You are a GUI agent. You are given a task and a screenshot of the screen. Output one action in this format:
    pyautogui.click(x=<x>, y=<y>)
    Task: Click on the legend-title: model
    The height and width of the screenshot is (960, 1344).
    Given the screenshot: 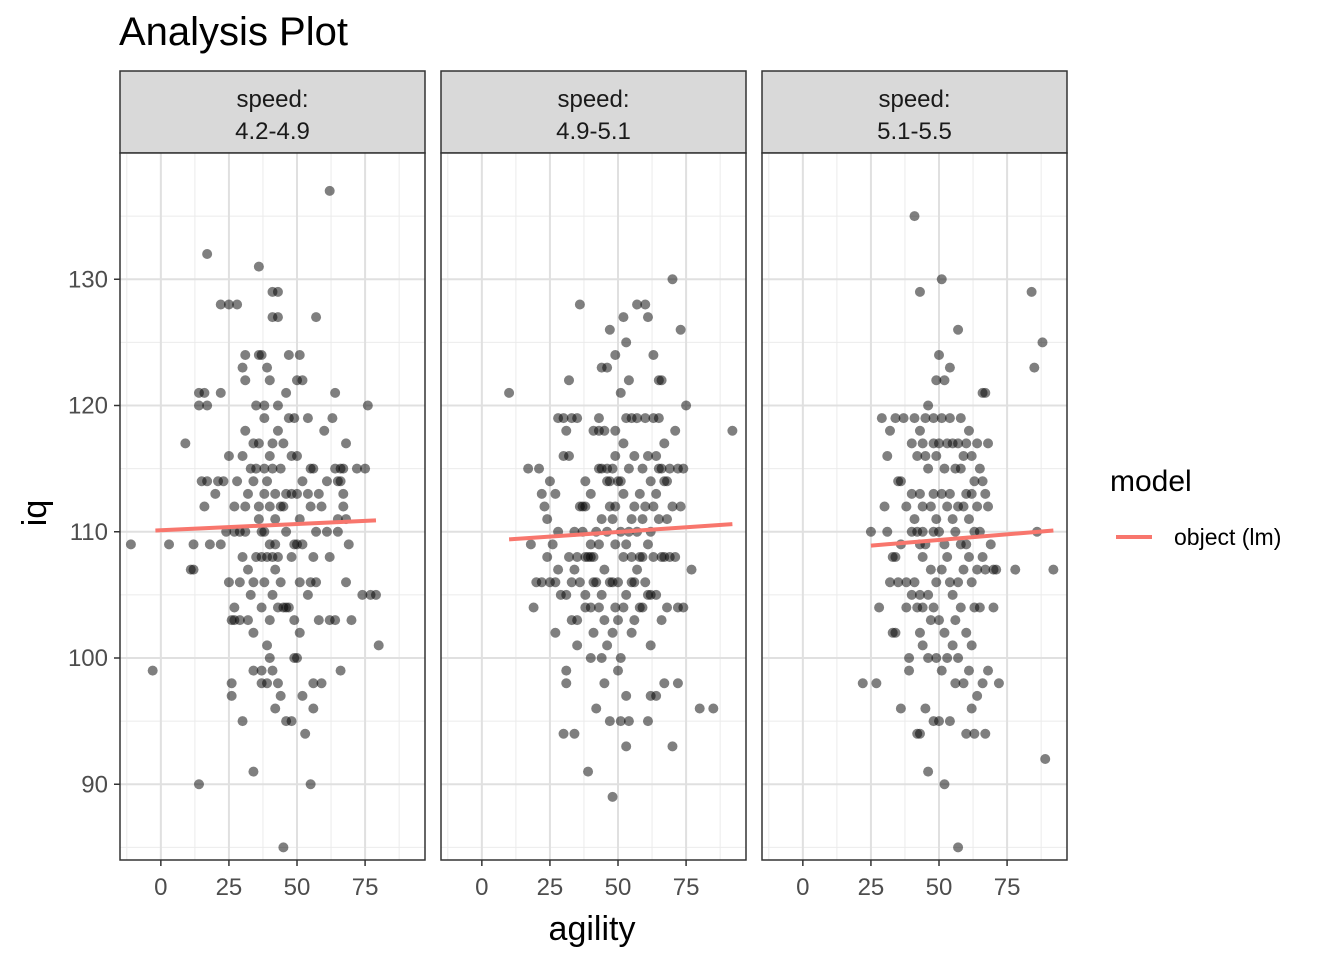 What is the action you would take?
    pyautogui.click(x=1151, y=481)
    